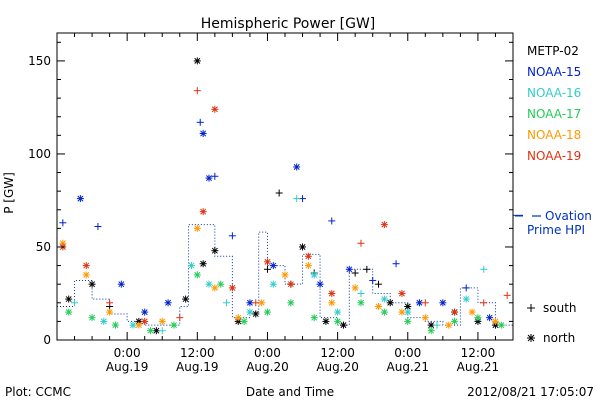 The width and height of the screenshot is (600, 400). I want to click on x-axis-label: Date and Time, so click(290, 392).